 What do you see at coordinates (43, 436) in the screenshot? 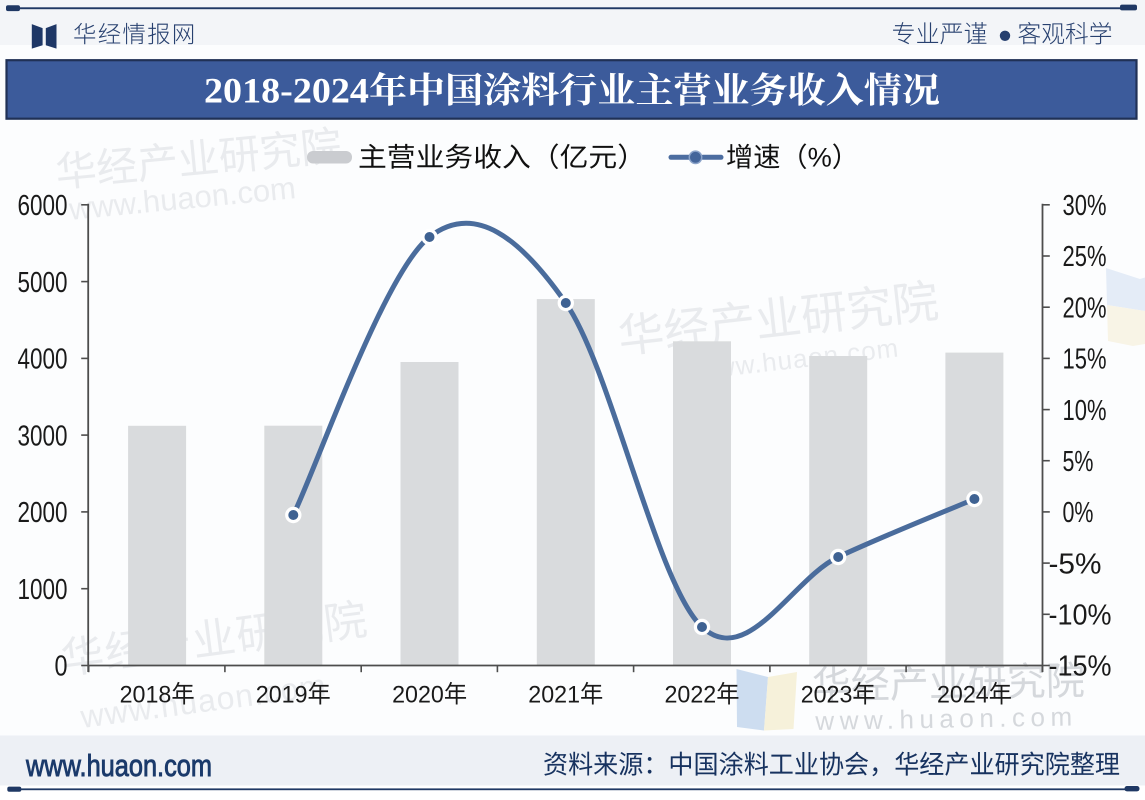
I see `svg-text: 3000` at bounding box center [43, 436].